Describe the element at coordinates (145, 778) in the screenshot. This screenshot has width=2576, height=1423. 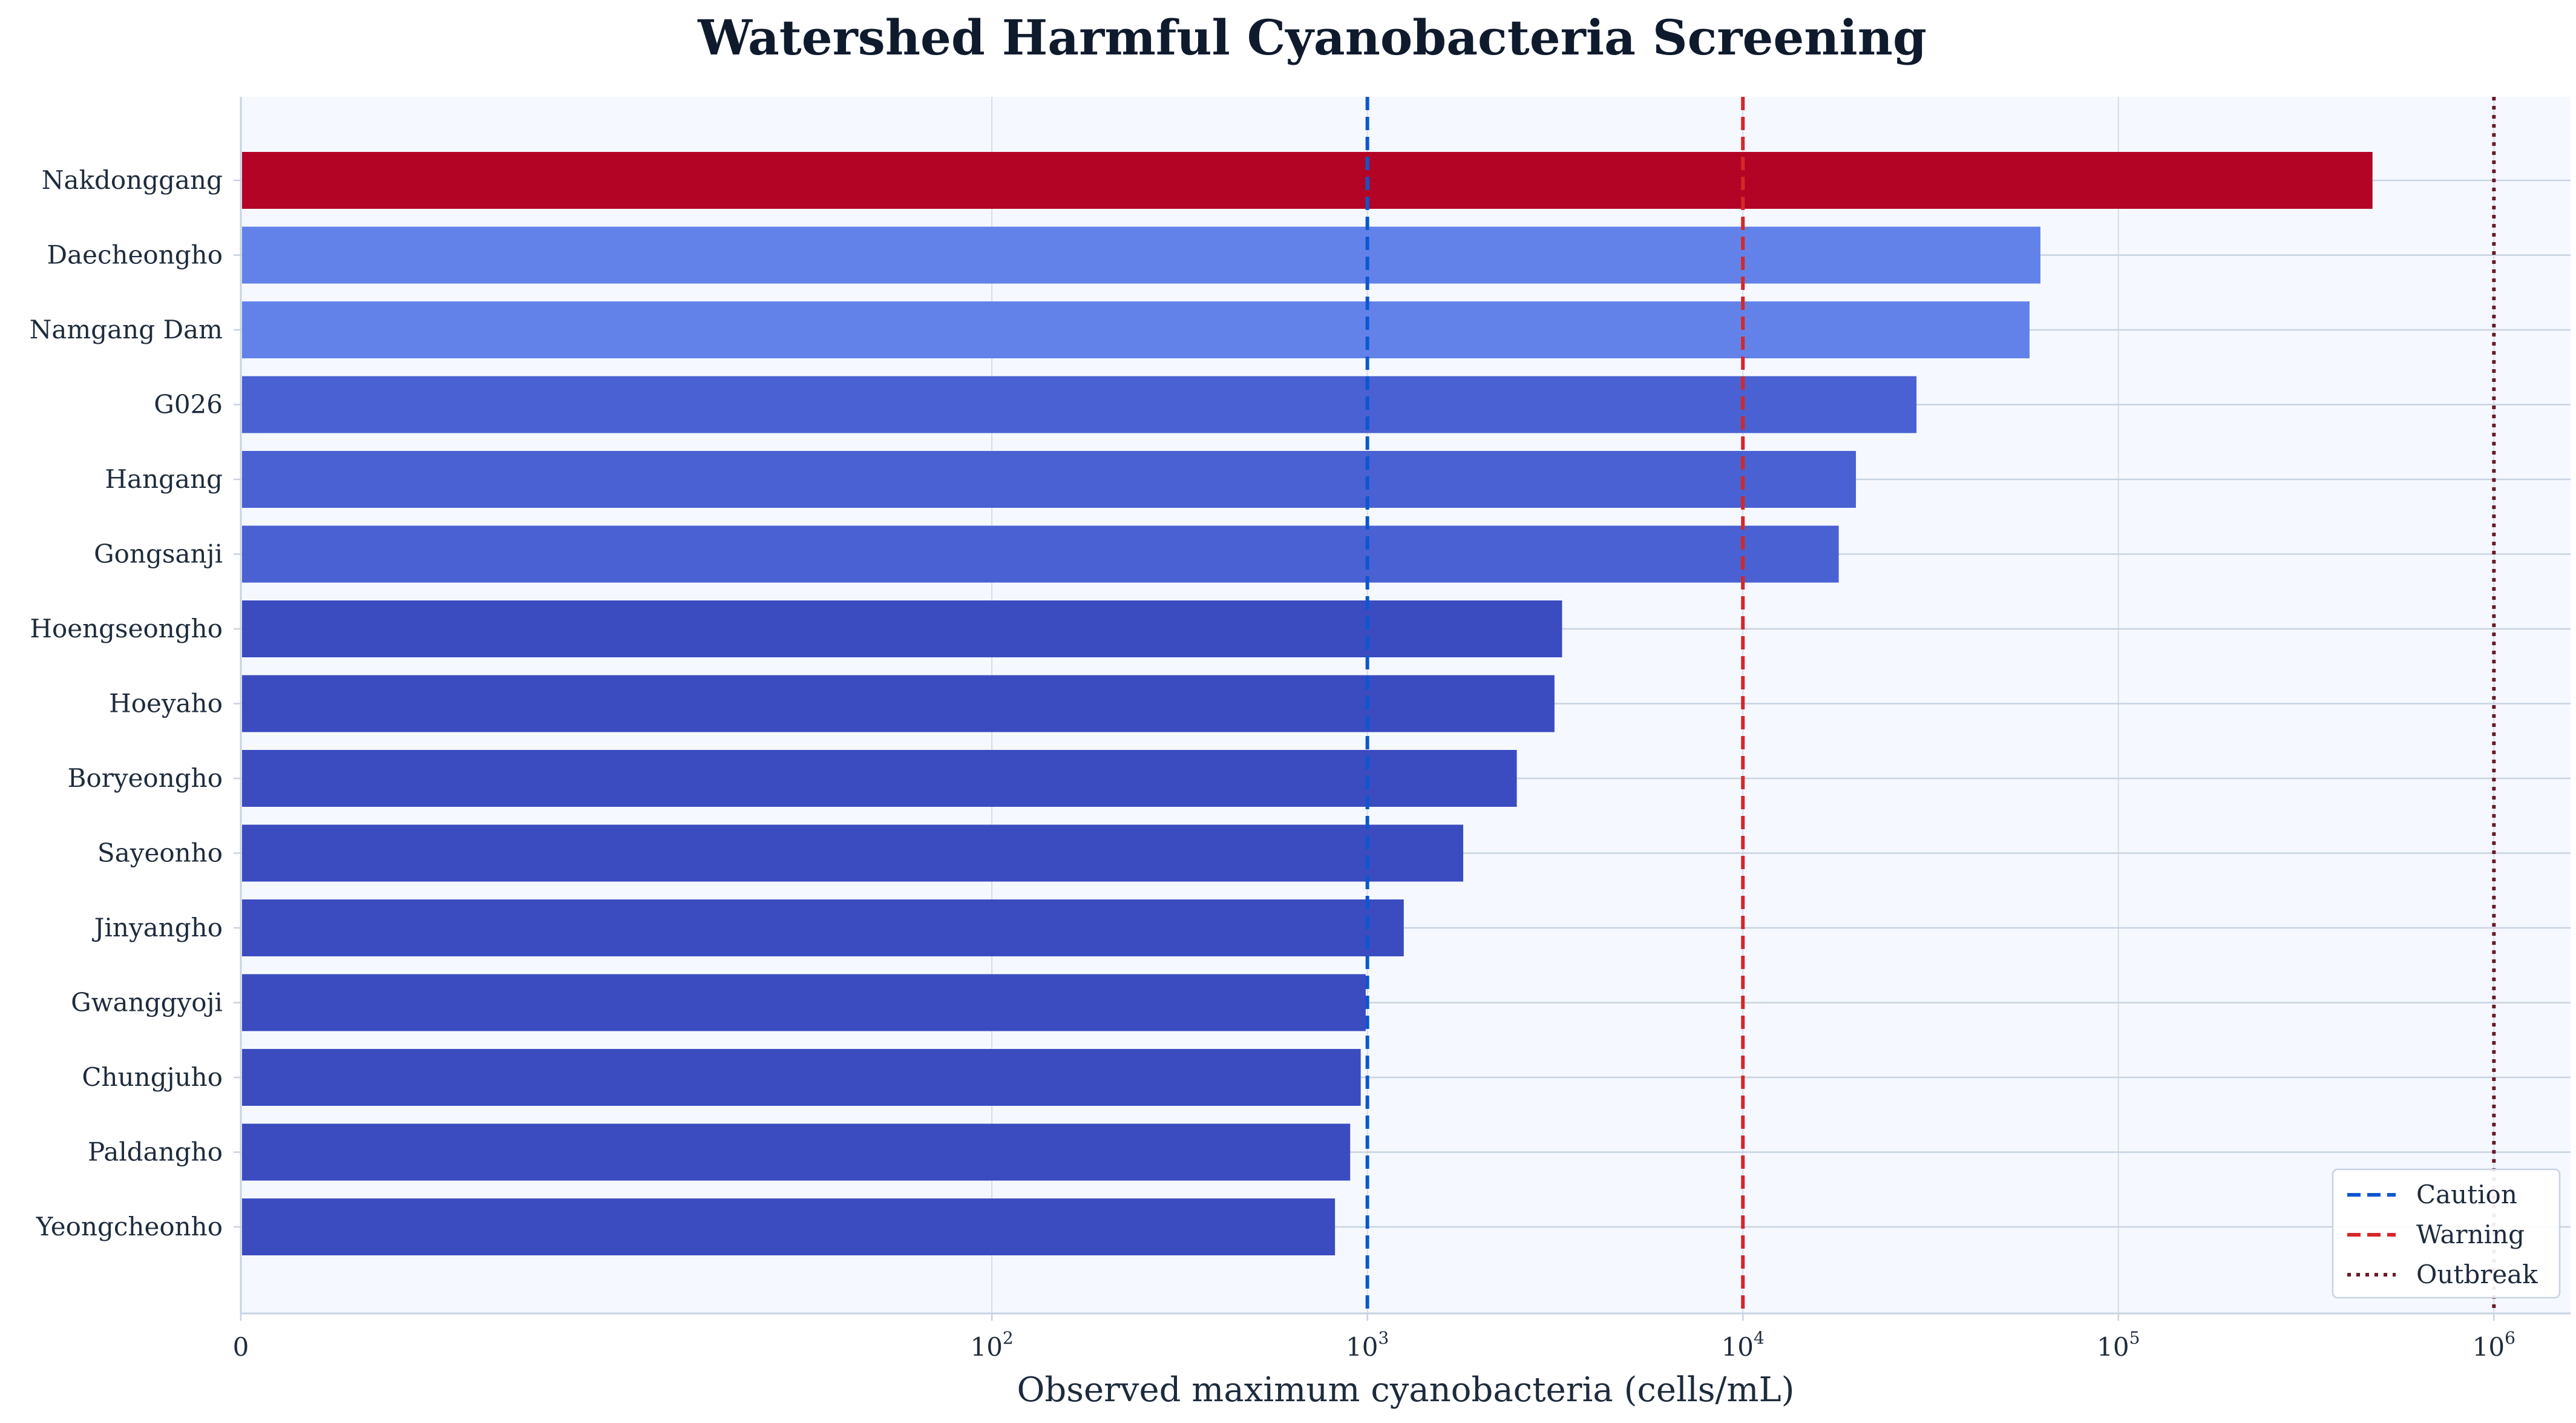
I see `y-tick-label: Boryeongho` at that location.